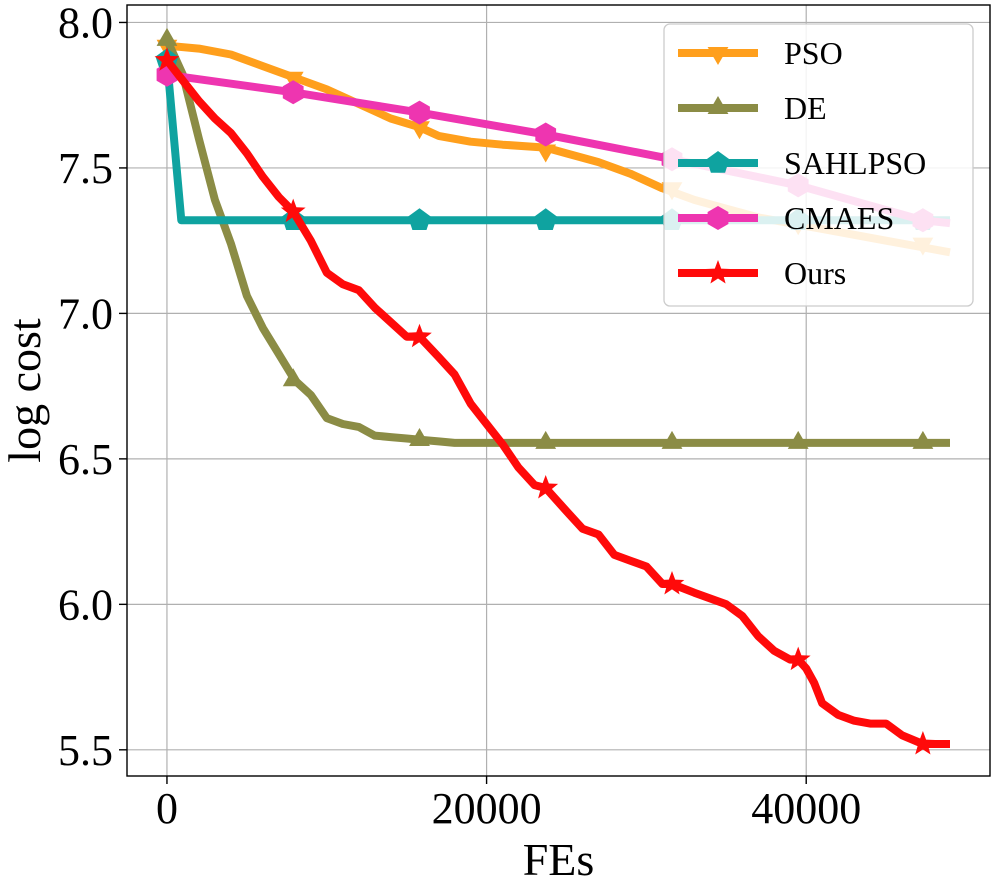  I want to click on legend-box, so click(818, 165).